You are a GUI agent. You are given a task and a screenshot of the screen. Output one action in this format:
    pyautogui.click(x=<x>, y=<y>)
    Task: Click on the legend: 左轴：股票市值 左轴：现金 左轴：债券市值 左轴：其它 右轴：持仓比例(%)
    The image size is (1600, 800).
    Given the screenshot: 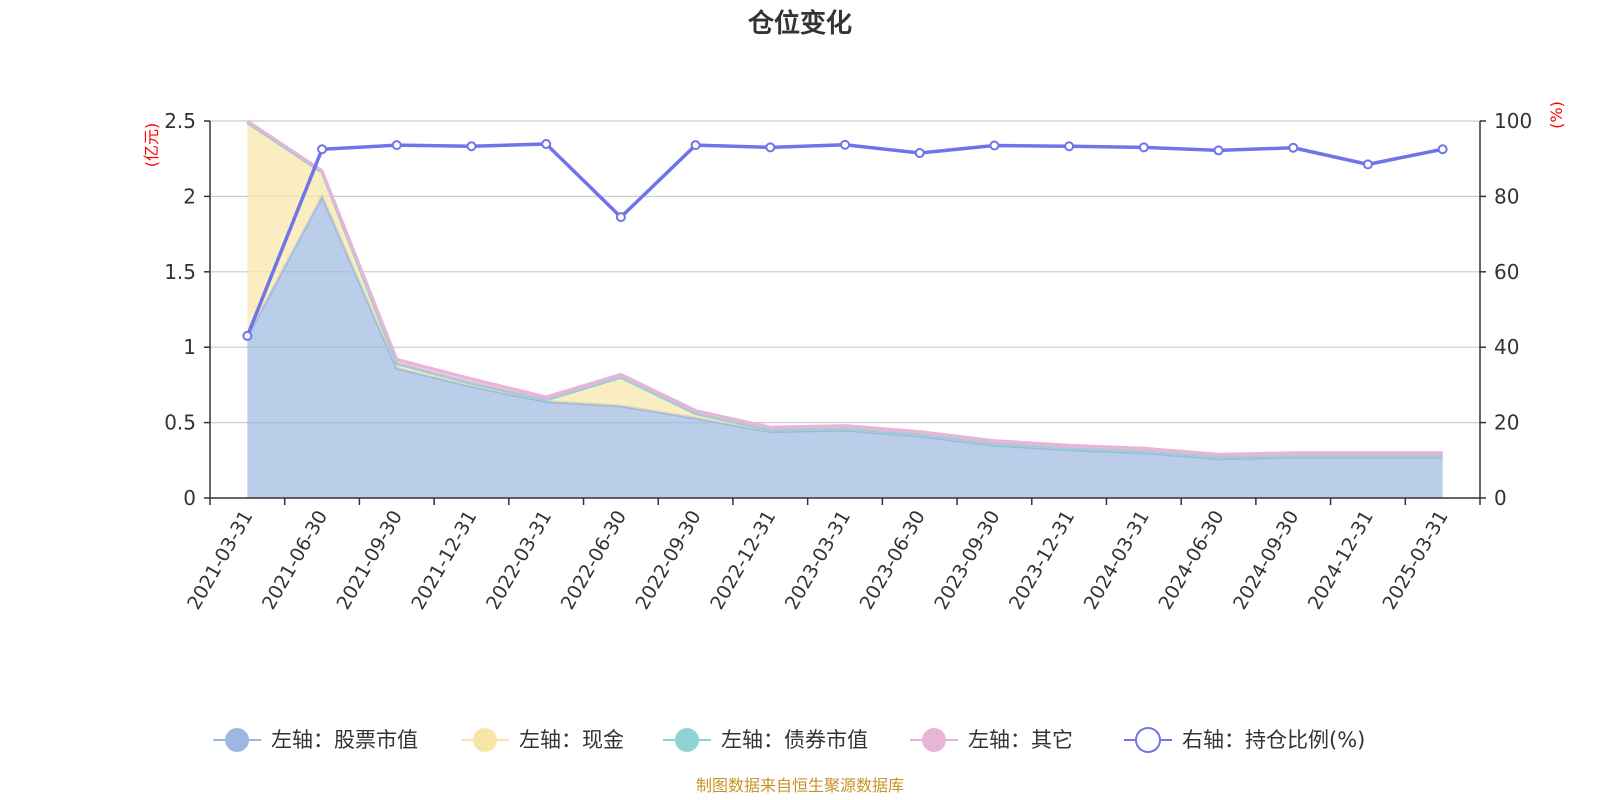 What is the action you would take?
    pyautogui.click(x=789, y=740)
    